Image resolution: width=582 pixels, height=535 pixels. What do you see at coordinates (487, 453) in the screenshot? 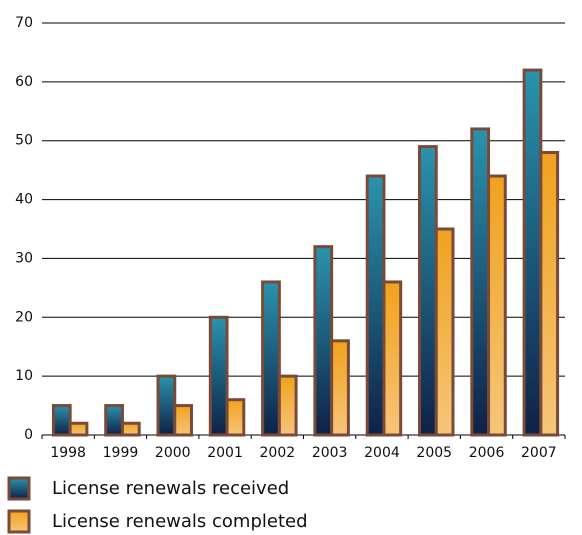
I see `x-tick-label: 2006` at bounding box center [487, 453].